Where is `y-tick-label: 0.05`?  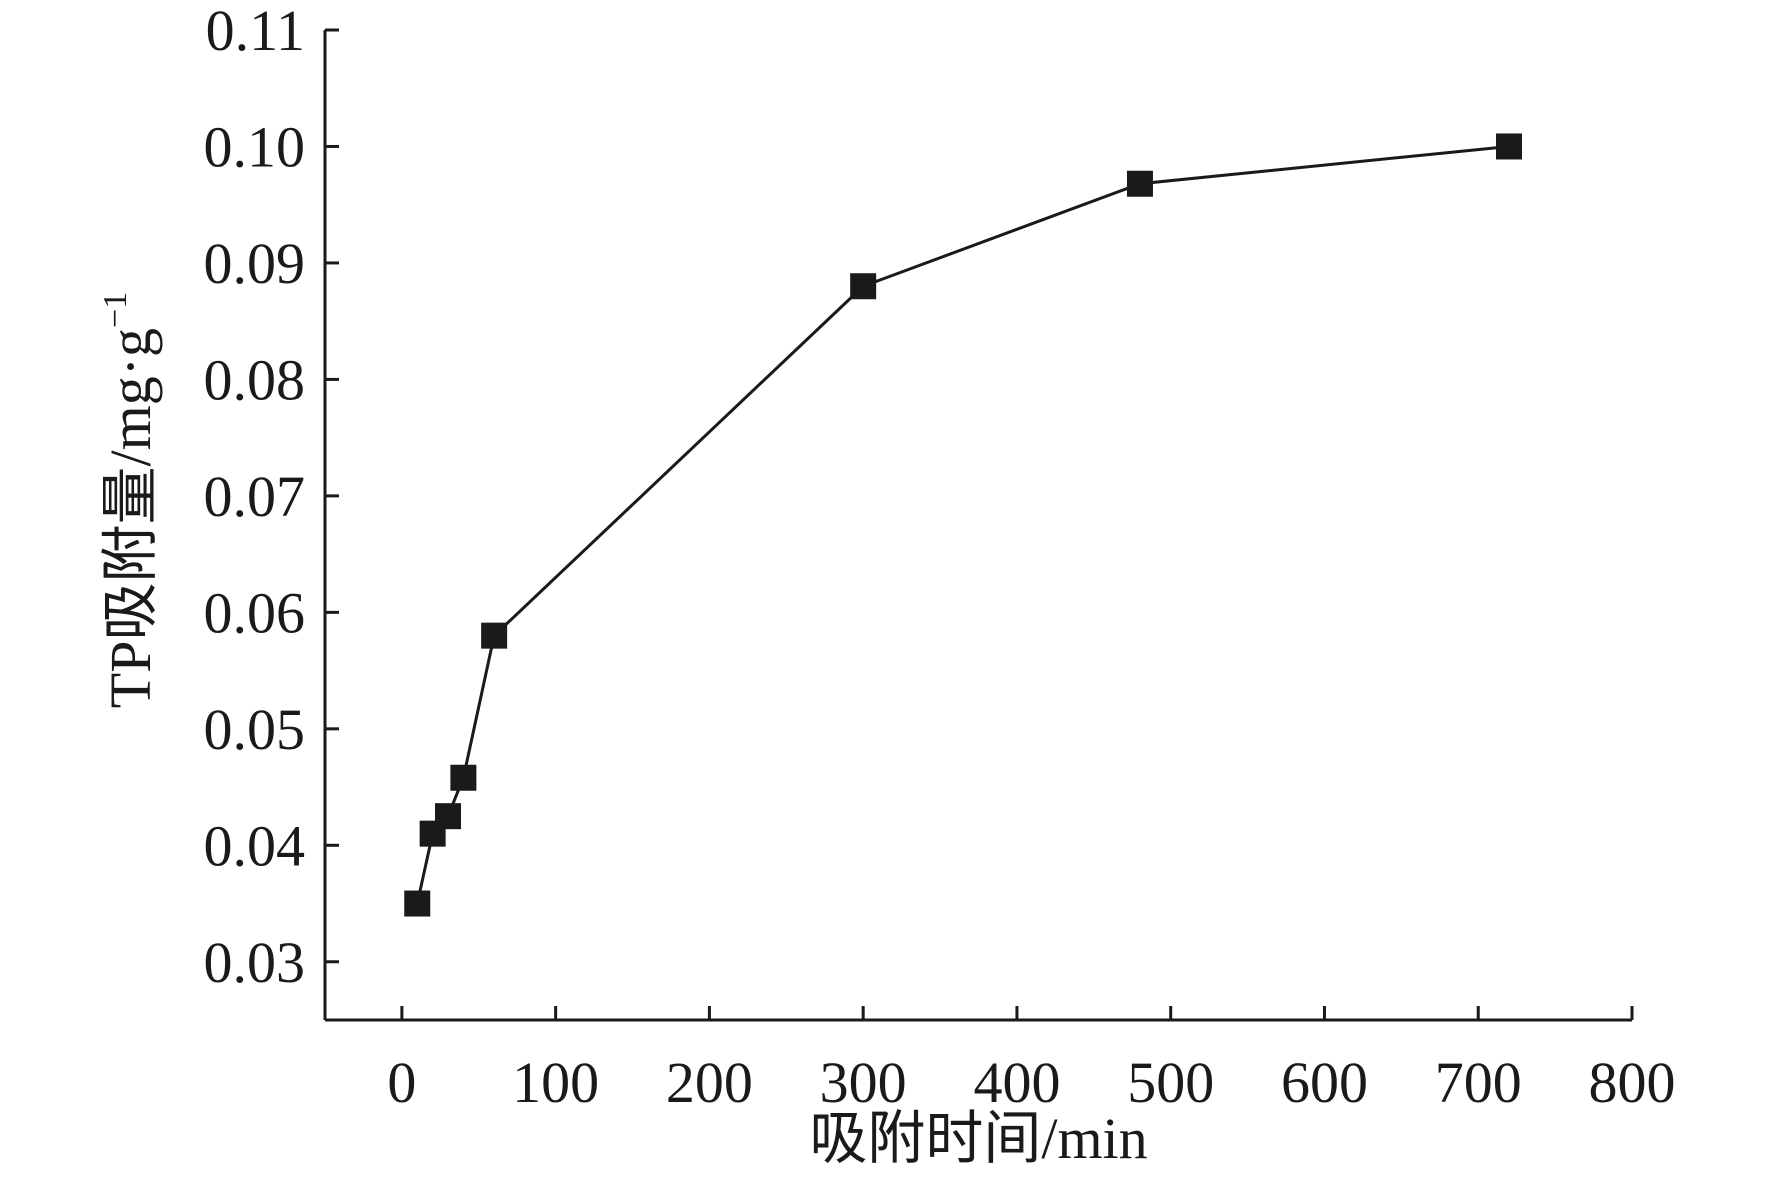
y-tick-label: 0.05 is located at coordinates (255, 729).